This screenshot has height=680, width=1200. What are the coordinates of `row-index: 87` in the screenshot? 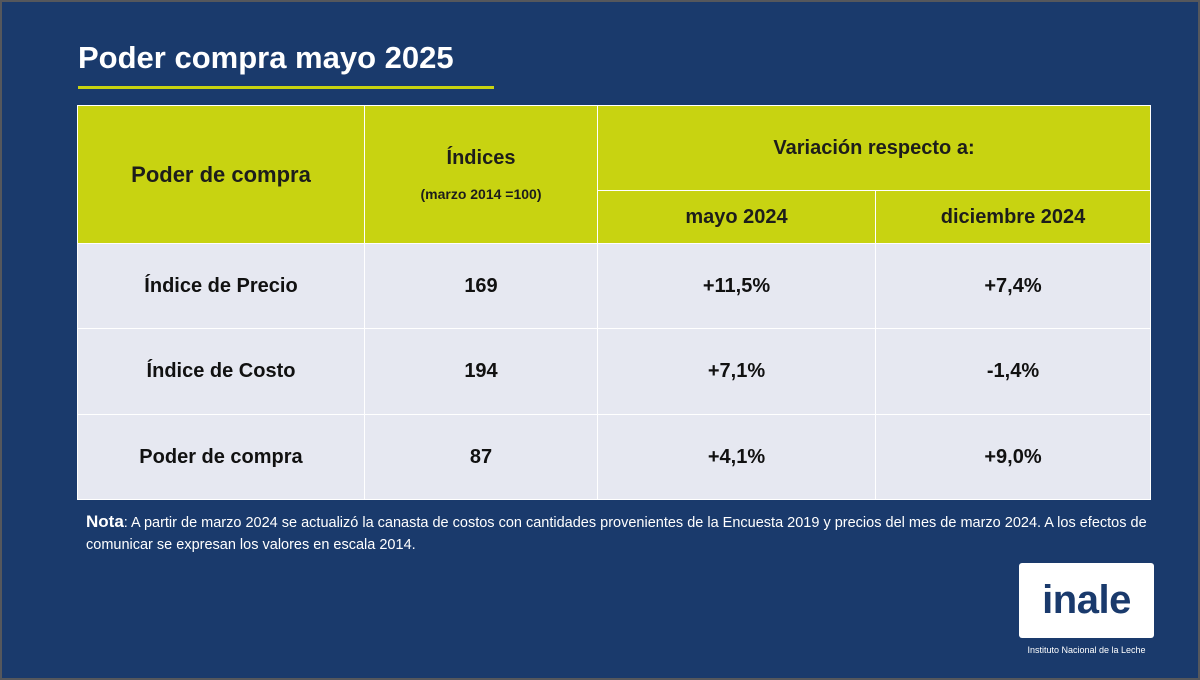 It's located at (481, 457).